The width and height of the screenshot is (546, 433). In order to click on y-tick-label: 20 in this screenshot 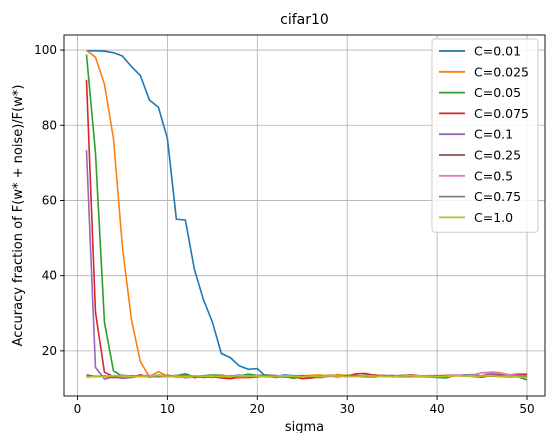, I will do `click(49, 351)`.